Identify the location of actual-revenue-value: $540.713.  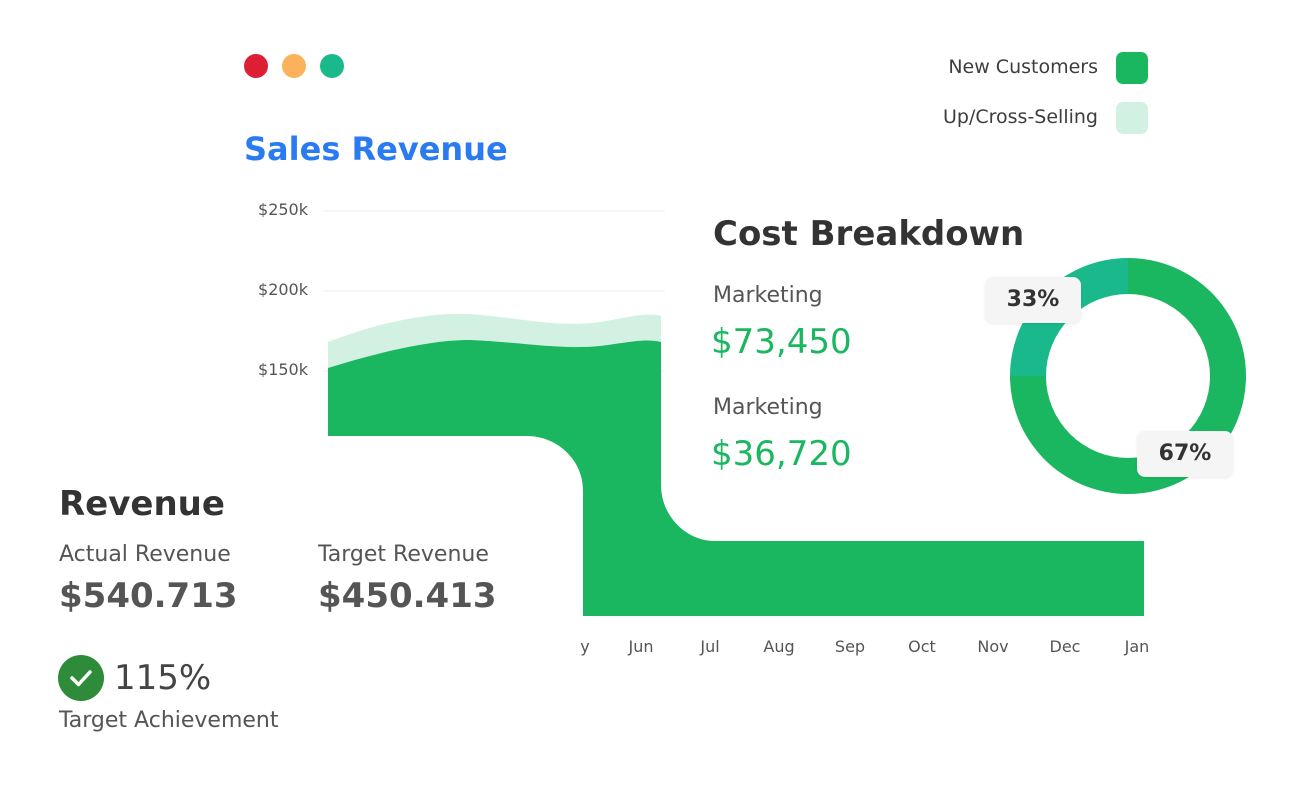
(148, 596).